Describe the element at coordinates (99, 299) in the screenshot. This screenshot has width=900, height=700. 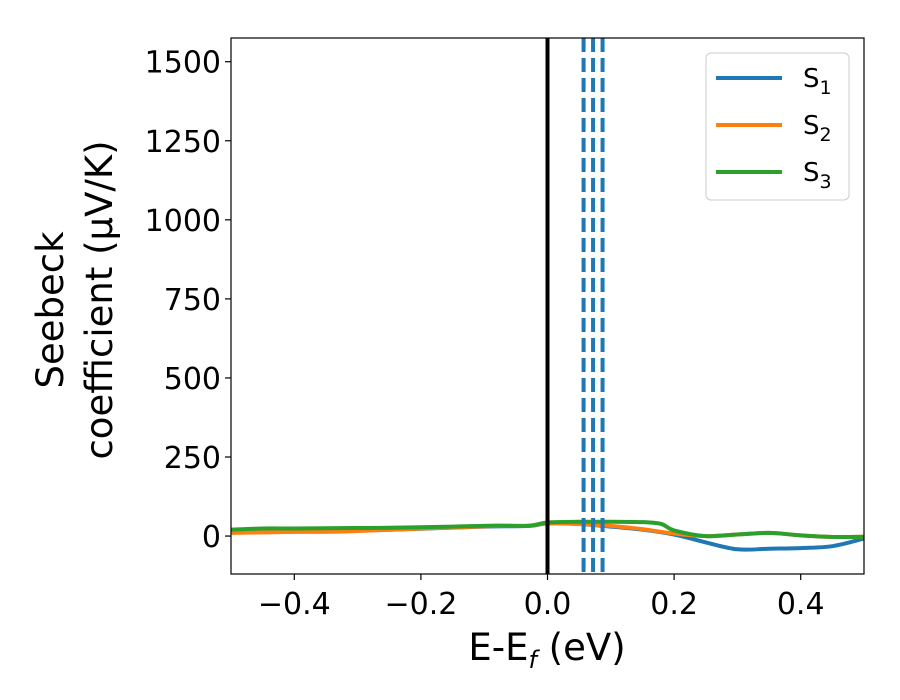
I see `y-axis-title-line2: coefficient (μV/K)` at that location.